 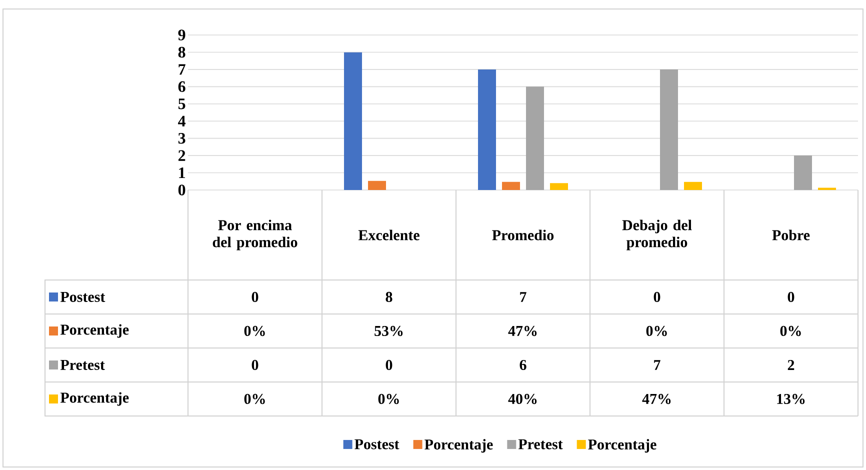 I want to click on y-tick-label: 6, so click(x=182, y=86).